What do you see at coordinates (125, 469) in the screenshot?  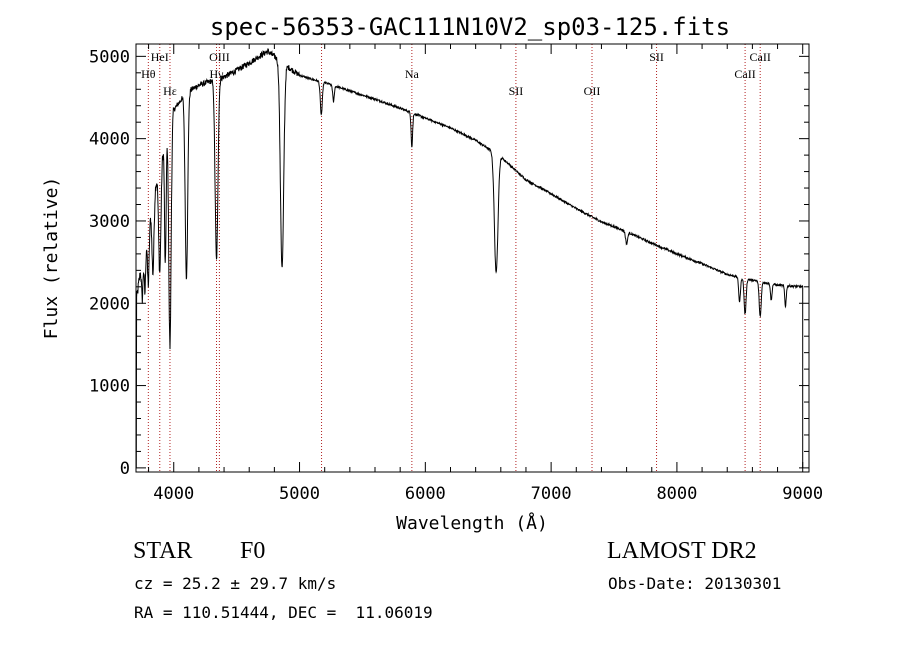 I see `y-tick-label: 0` at bounding box center [125, 469].